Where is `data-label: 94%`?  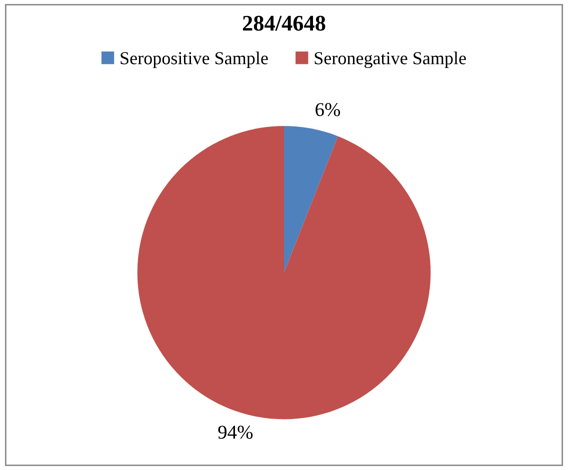
data-label: 94% is located at coordinates (235, 432).